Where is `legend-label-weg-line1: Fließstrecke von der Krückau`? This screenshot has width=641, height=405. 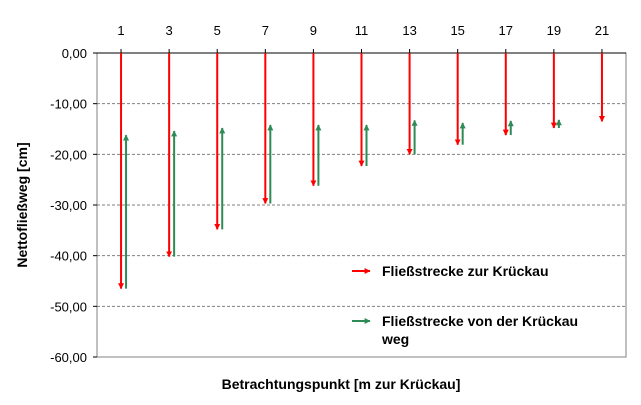
legend-label-weg-line1: Fließstrecke von der Krückau is located at coordinates (480, 321).